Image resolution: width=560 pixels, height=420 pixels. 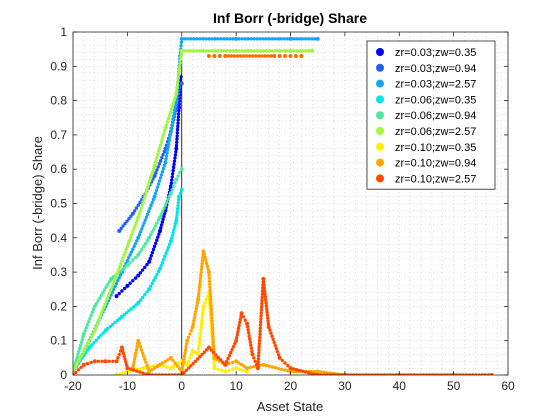 I want to click on legend-label: zr=0.06;zw=0.35, so click(x=435, y=100).